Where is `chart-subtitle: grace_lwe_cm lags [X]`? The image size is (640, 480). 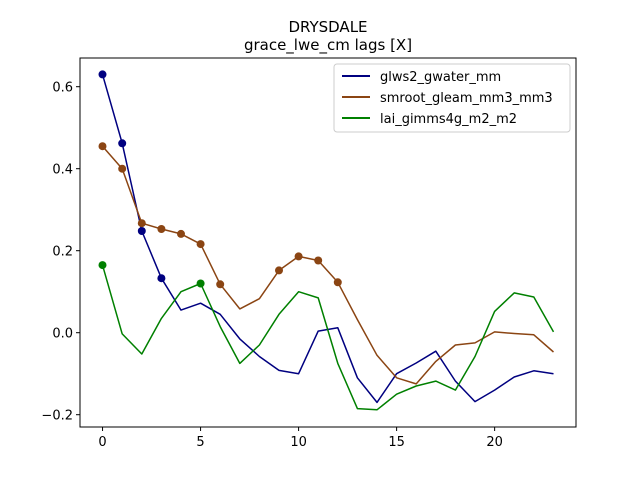 chart-subtitle: grace_lwe_cm lags [X] is located at coordinates (328, 45).